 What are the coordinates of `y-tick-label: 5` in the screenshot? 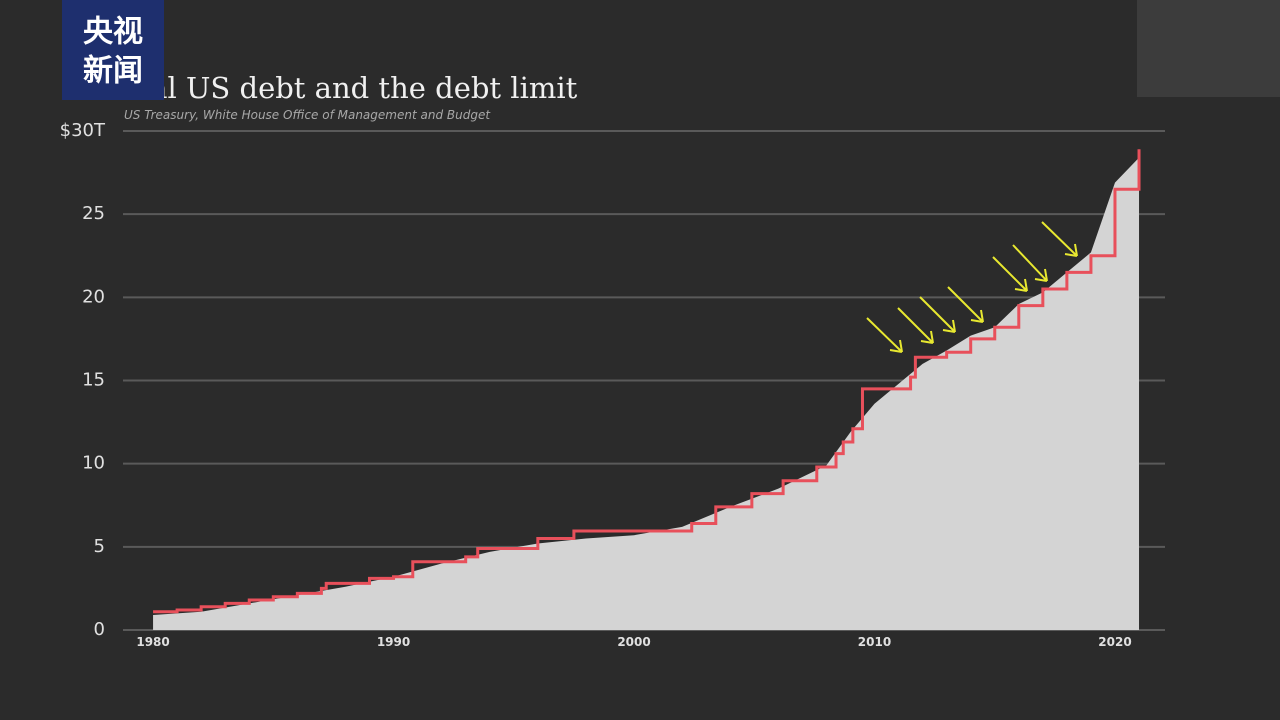 It's located at (99, 546).